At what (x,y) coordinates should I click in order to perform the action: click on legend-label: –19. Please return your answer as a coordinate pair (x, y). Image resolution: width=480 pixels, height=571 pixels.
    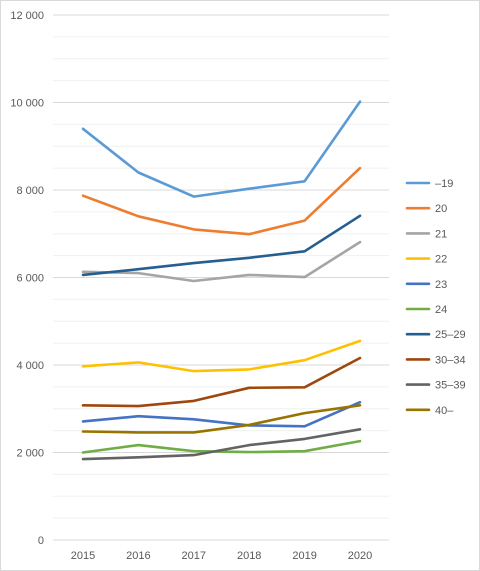
    Looking at the image, I should click on (444, 184).